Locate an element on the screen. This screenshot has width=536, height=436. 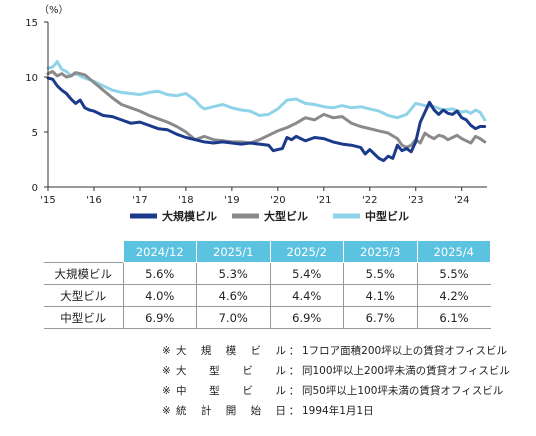
table-cell: 4.0% is located at coordinates (159, 295).